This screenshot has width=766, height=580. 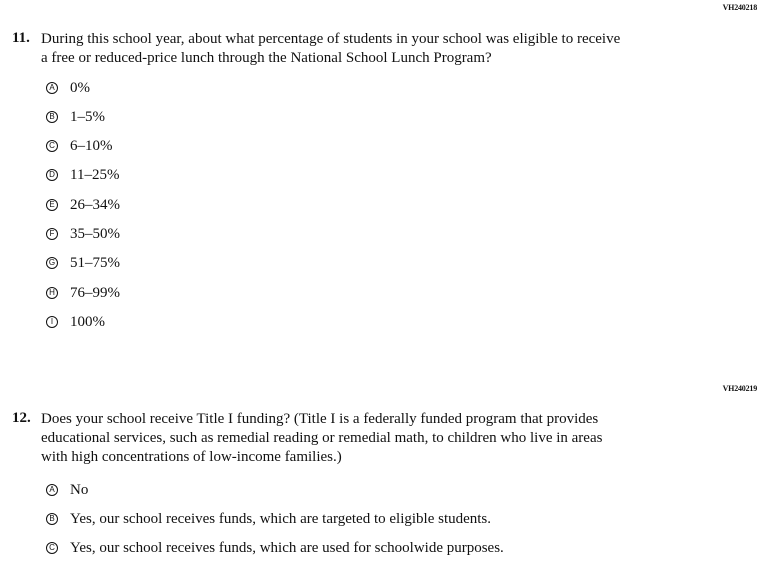 I want to click on answer-option-label: No, so click(x=79, y=489).